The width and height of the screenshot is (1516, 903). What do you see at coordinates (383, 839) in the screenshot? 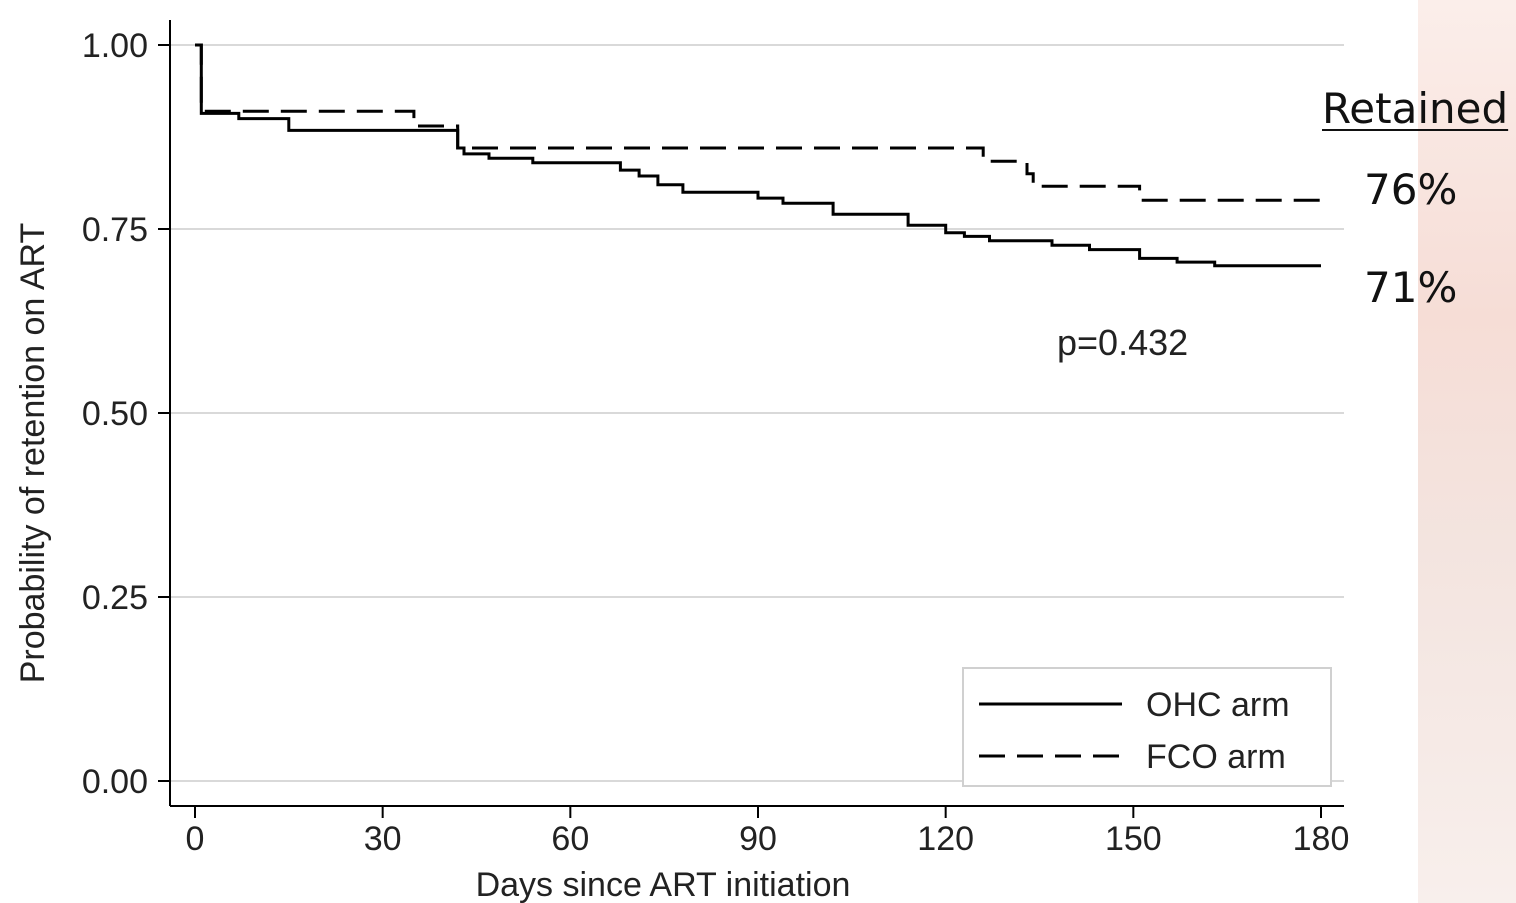
I see `x-tick-label: 30` at bounding box center [383, 839].